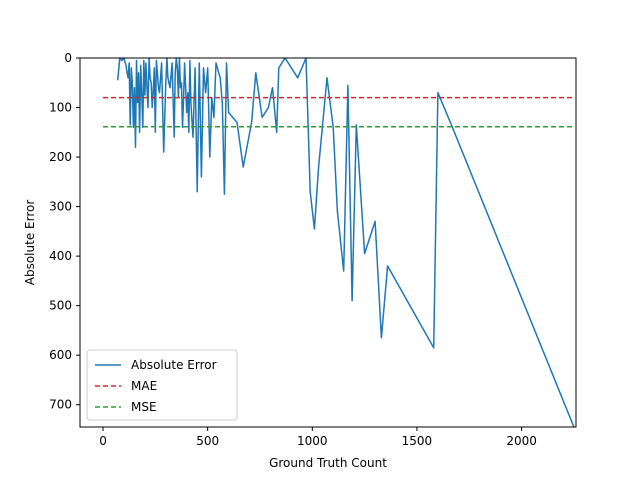  What do you see at coordinates (174, 365) in the screenshot?
I see `legend-label-absolute-error: Absolute Error` at bounding box center [174, 365].